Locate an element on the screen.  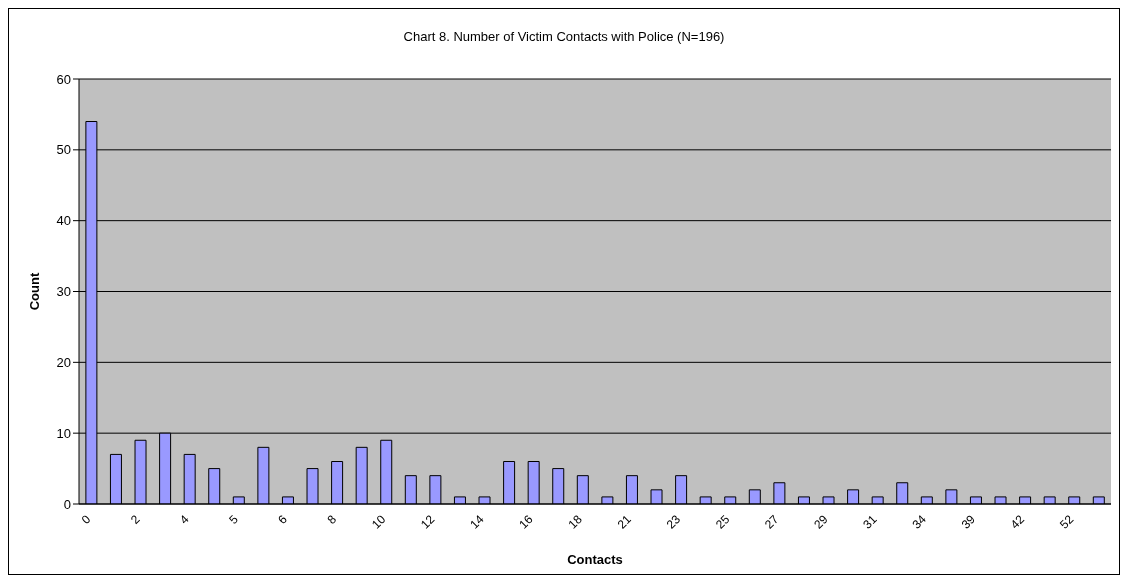
x-tick-label: 34 is located at coordinates (919, 522).